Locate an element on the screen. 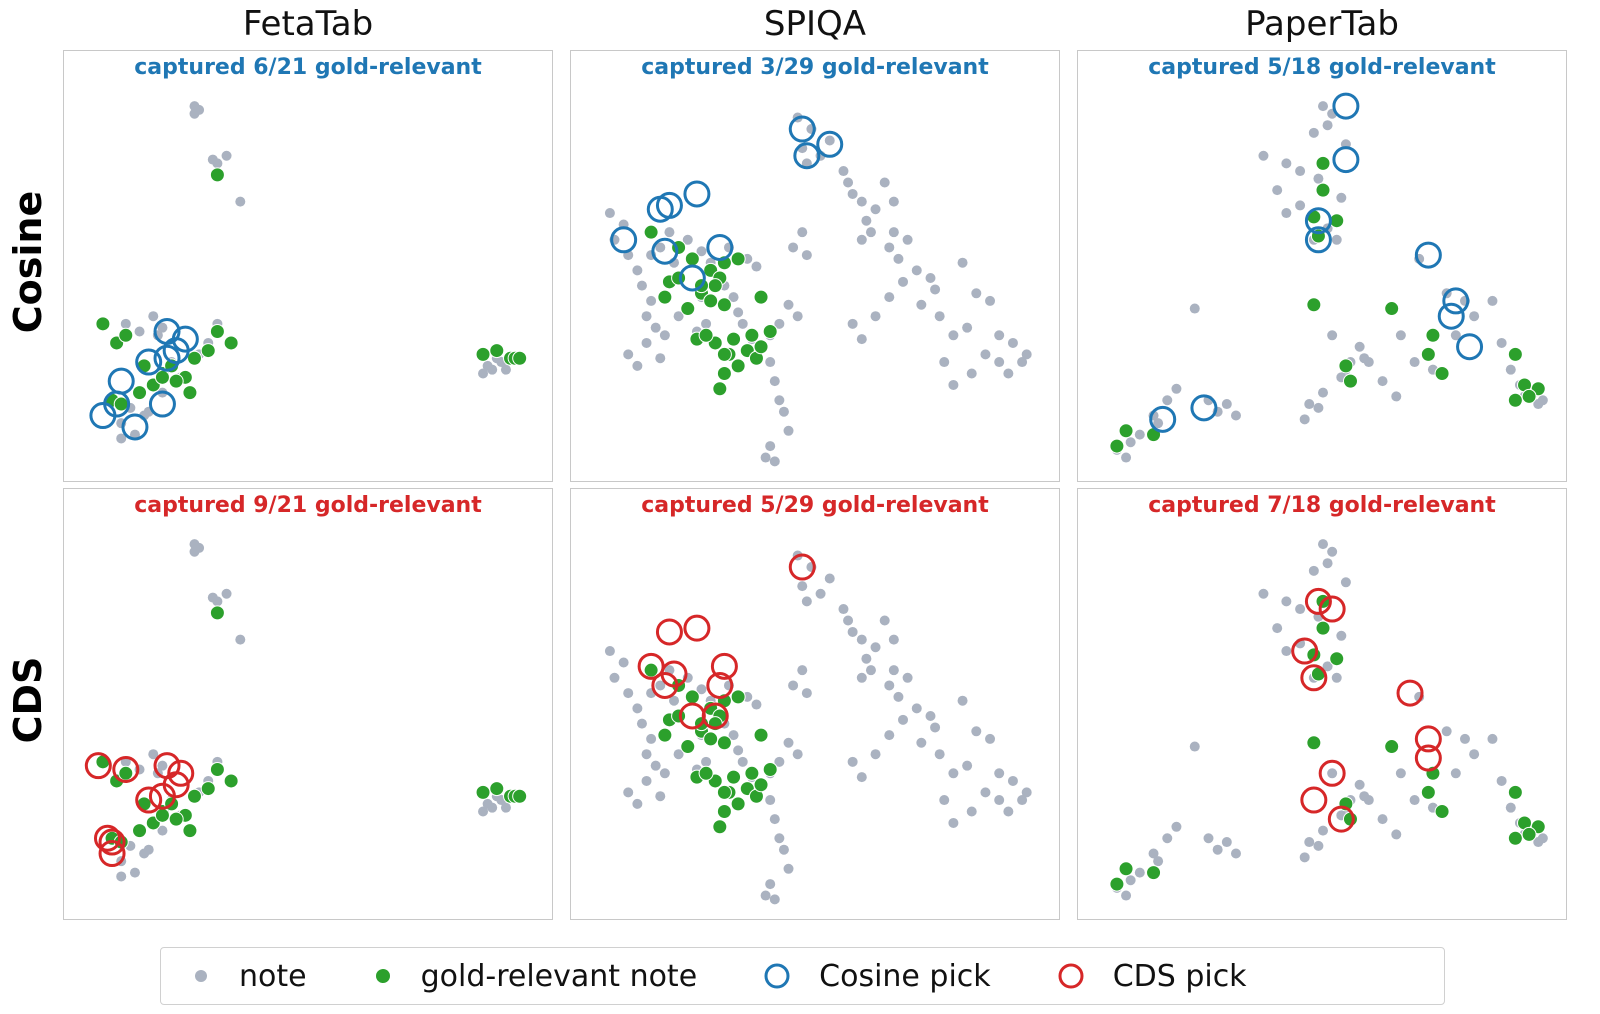 Image resolution: width=1600 pixels, height=1014 pixels. legend-item-note: note is located at coordinates (249, 976).